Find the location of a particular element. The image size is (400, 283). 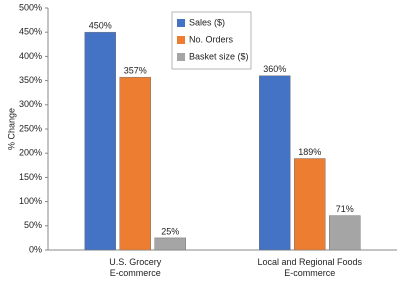

y-tick-label: 400% is located at coordinates (30, 56).